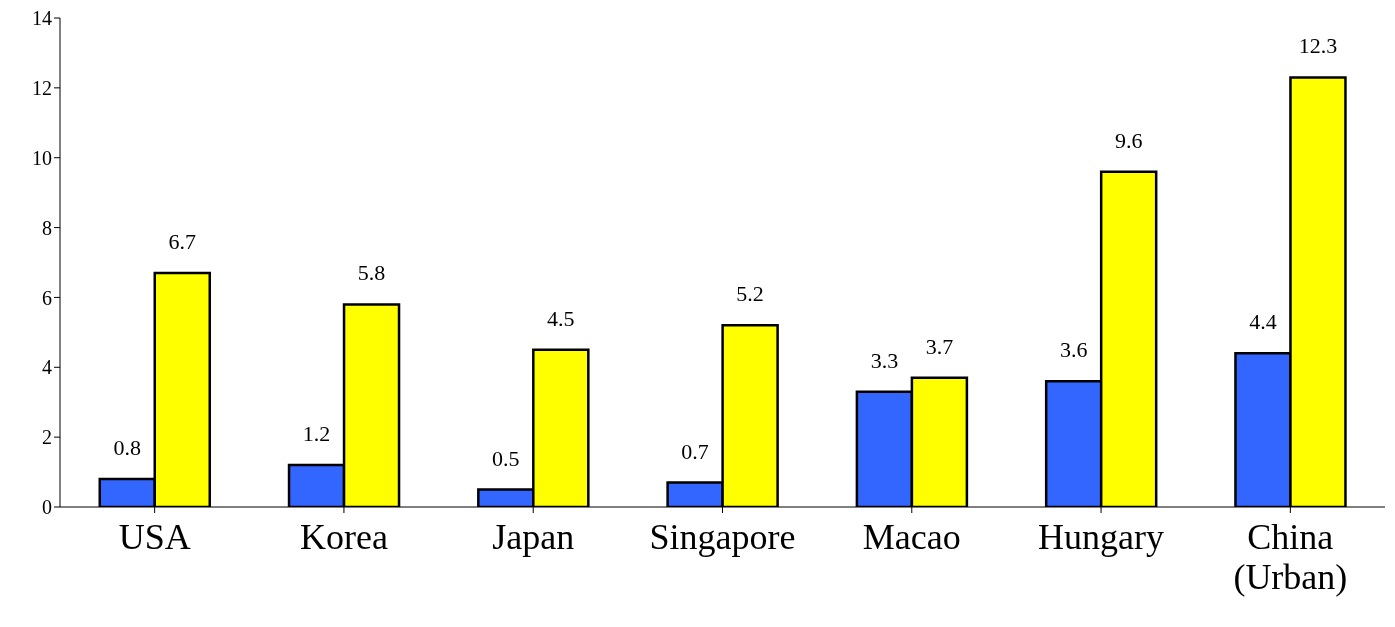  Describe the element at coordinates (1290, 557) in the screenshot. I see `x-tick-label: China (Urban)` at that location.